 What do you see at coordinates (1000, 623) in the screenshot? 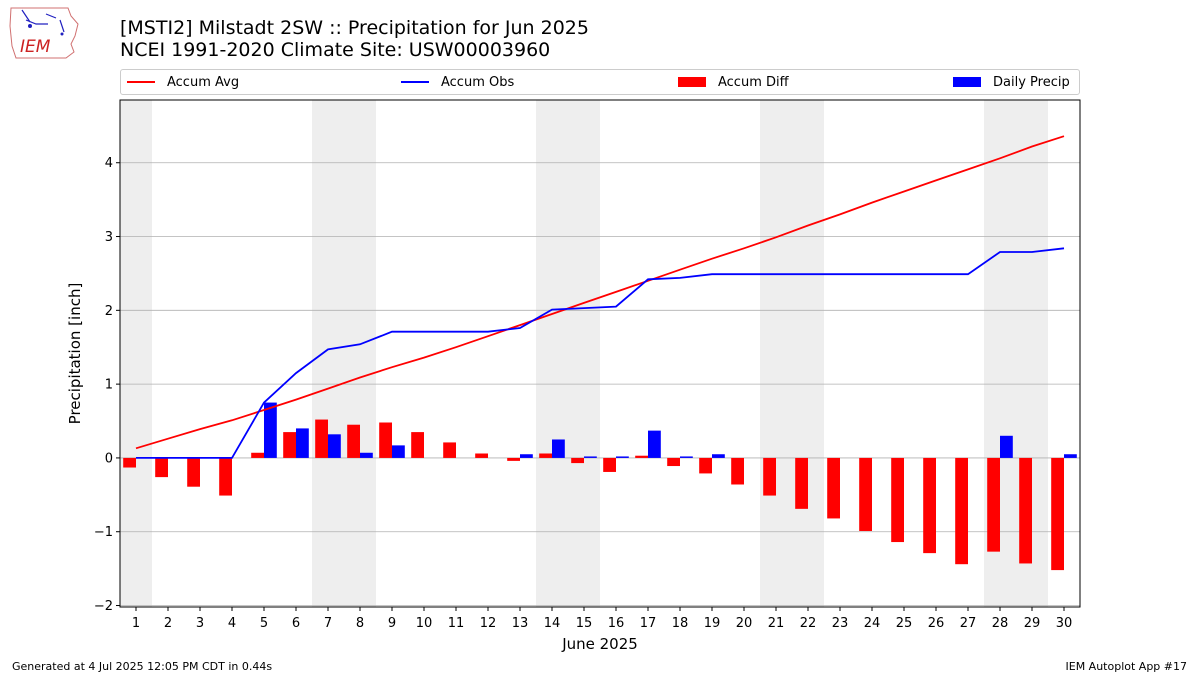
I see `x-tick-label: 28` at bounding box center [1000, 623].